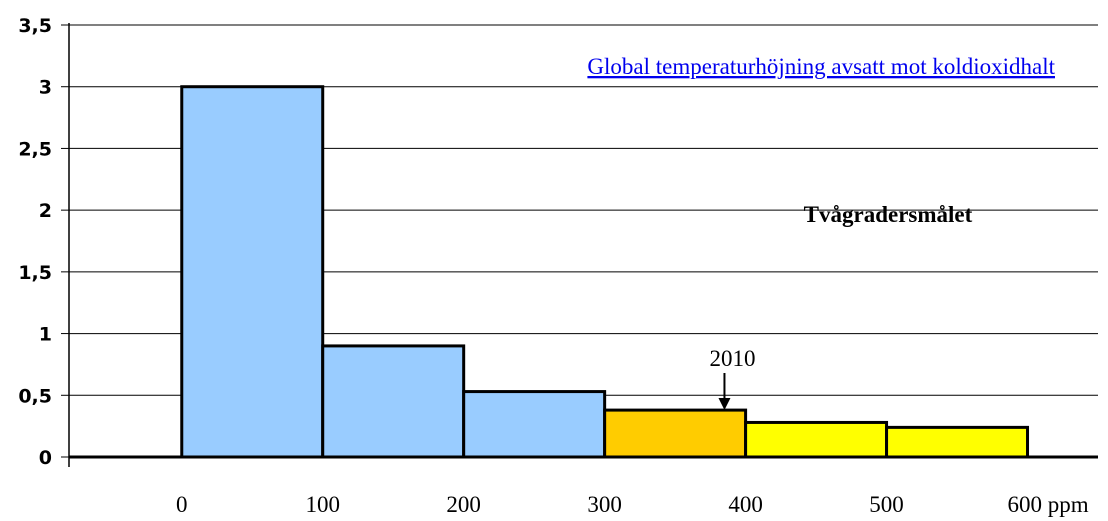  What do you see at coordinates (35, 26) in the screenshot?
I see `y-tick-label-7: 3,5` at bounding box center [35, 26].